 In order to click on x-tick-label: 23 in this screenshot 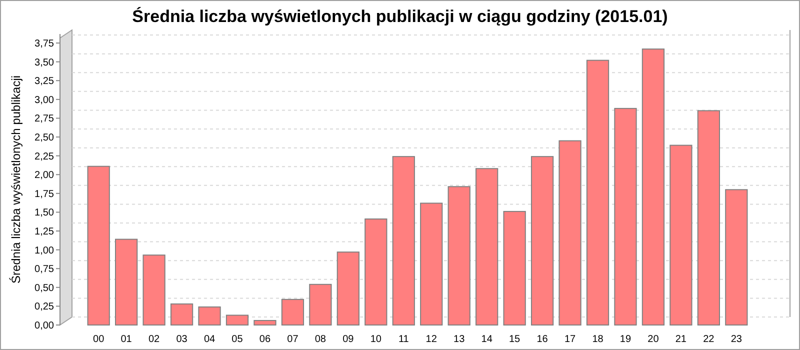, I will do `click(736, 339)`.